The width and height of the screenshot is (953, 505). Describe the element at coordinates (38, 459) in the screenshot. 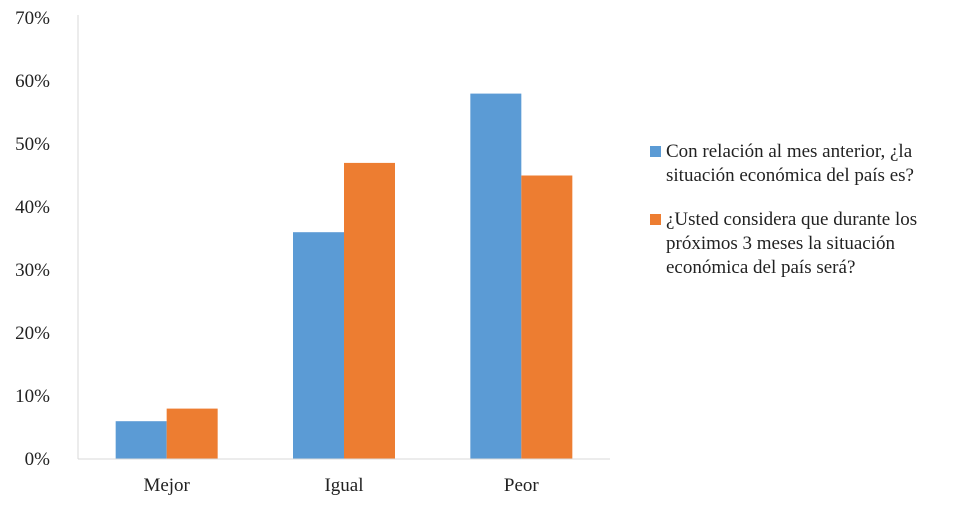

I see `y-tick-label: 0%` at that location.